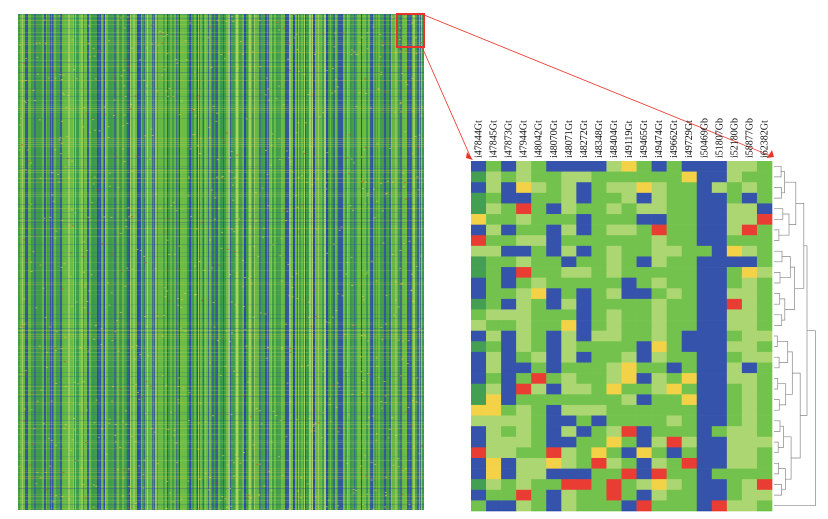  Describe the element at coordinates (777, 362) in the screenshot. I see `dendrogram-branch` at that location.